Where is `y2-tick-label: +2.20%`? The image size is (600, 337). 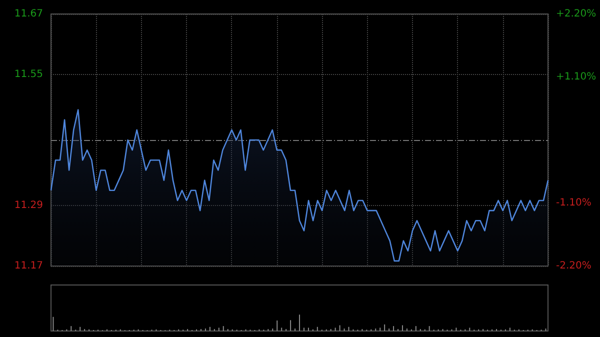 y2-tick-label: +2.20% is located at coordinates (576, 14).